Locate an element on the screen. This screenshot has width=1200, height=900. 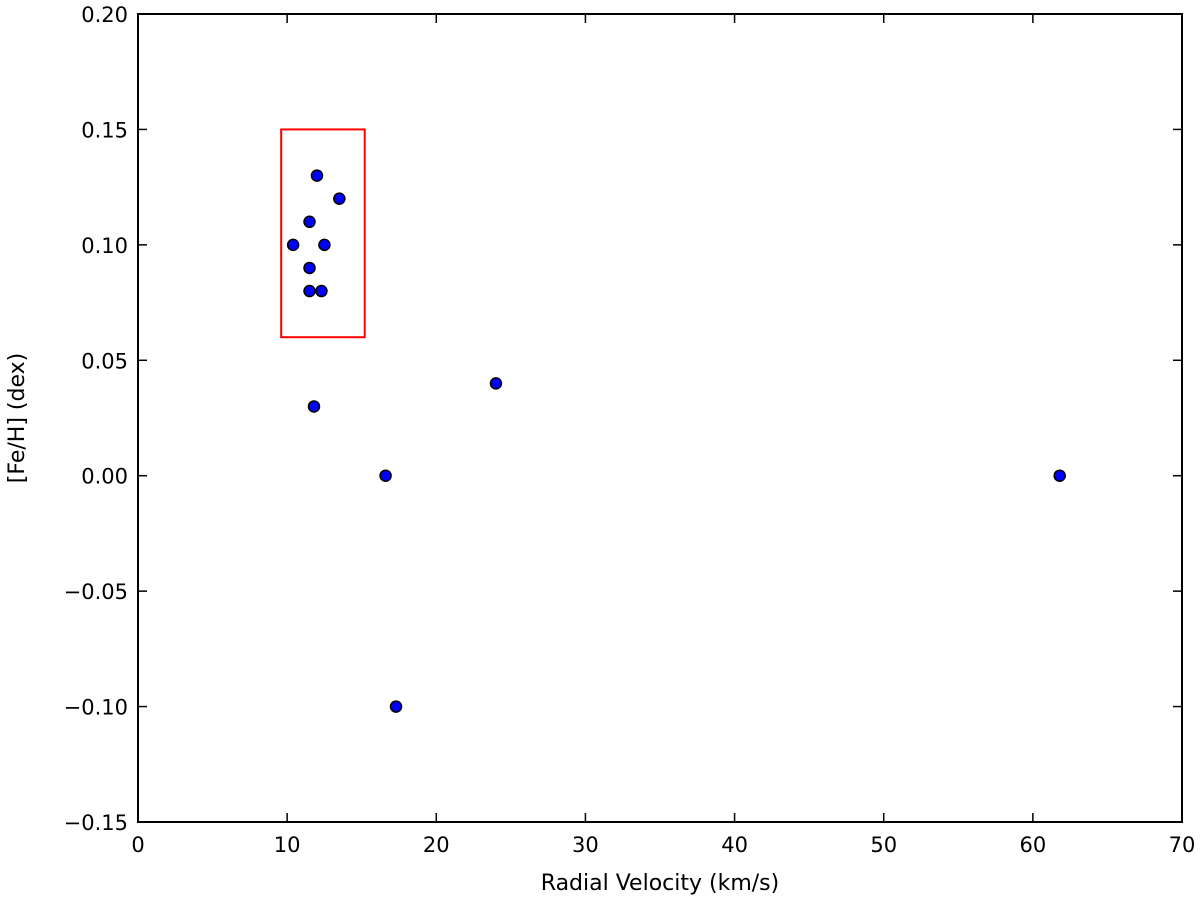
y-tick-label: 0.05 is located at coordinates (104, 361).